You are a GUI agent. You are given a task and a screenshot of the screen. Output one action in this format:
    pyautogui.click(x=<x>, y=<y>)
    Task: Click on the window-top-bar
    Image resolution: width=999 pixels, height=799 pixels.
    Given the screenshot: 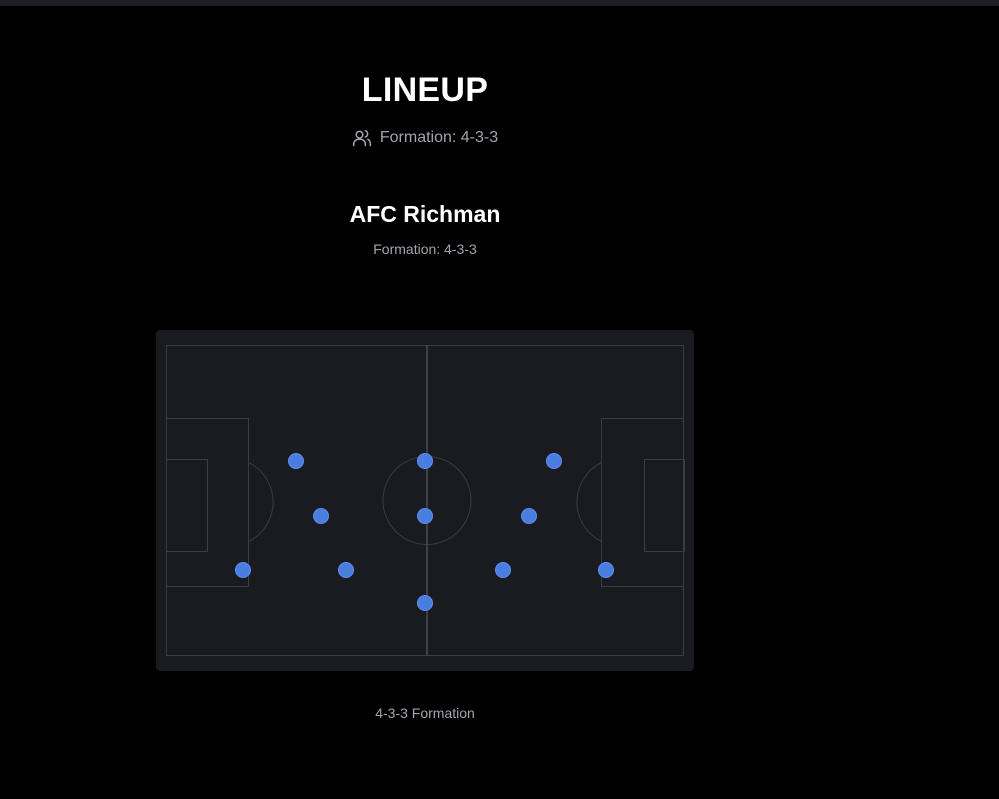 What is the action you would take?
    pyautogui.click(x=499, y=3)
    